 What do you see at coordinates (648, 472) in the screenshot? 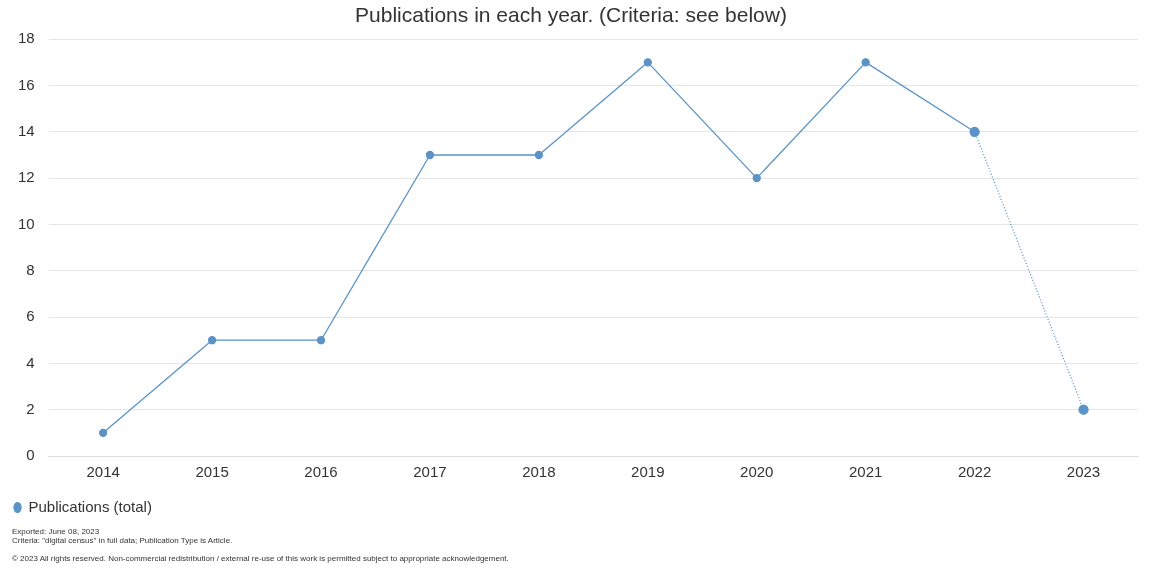
I see `x-tick-label: 2019` at bounding box center [648, 472].